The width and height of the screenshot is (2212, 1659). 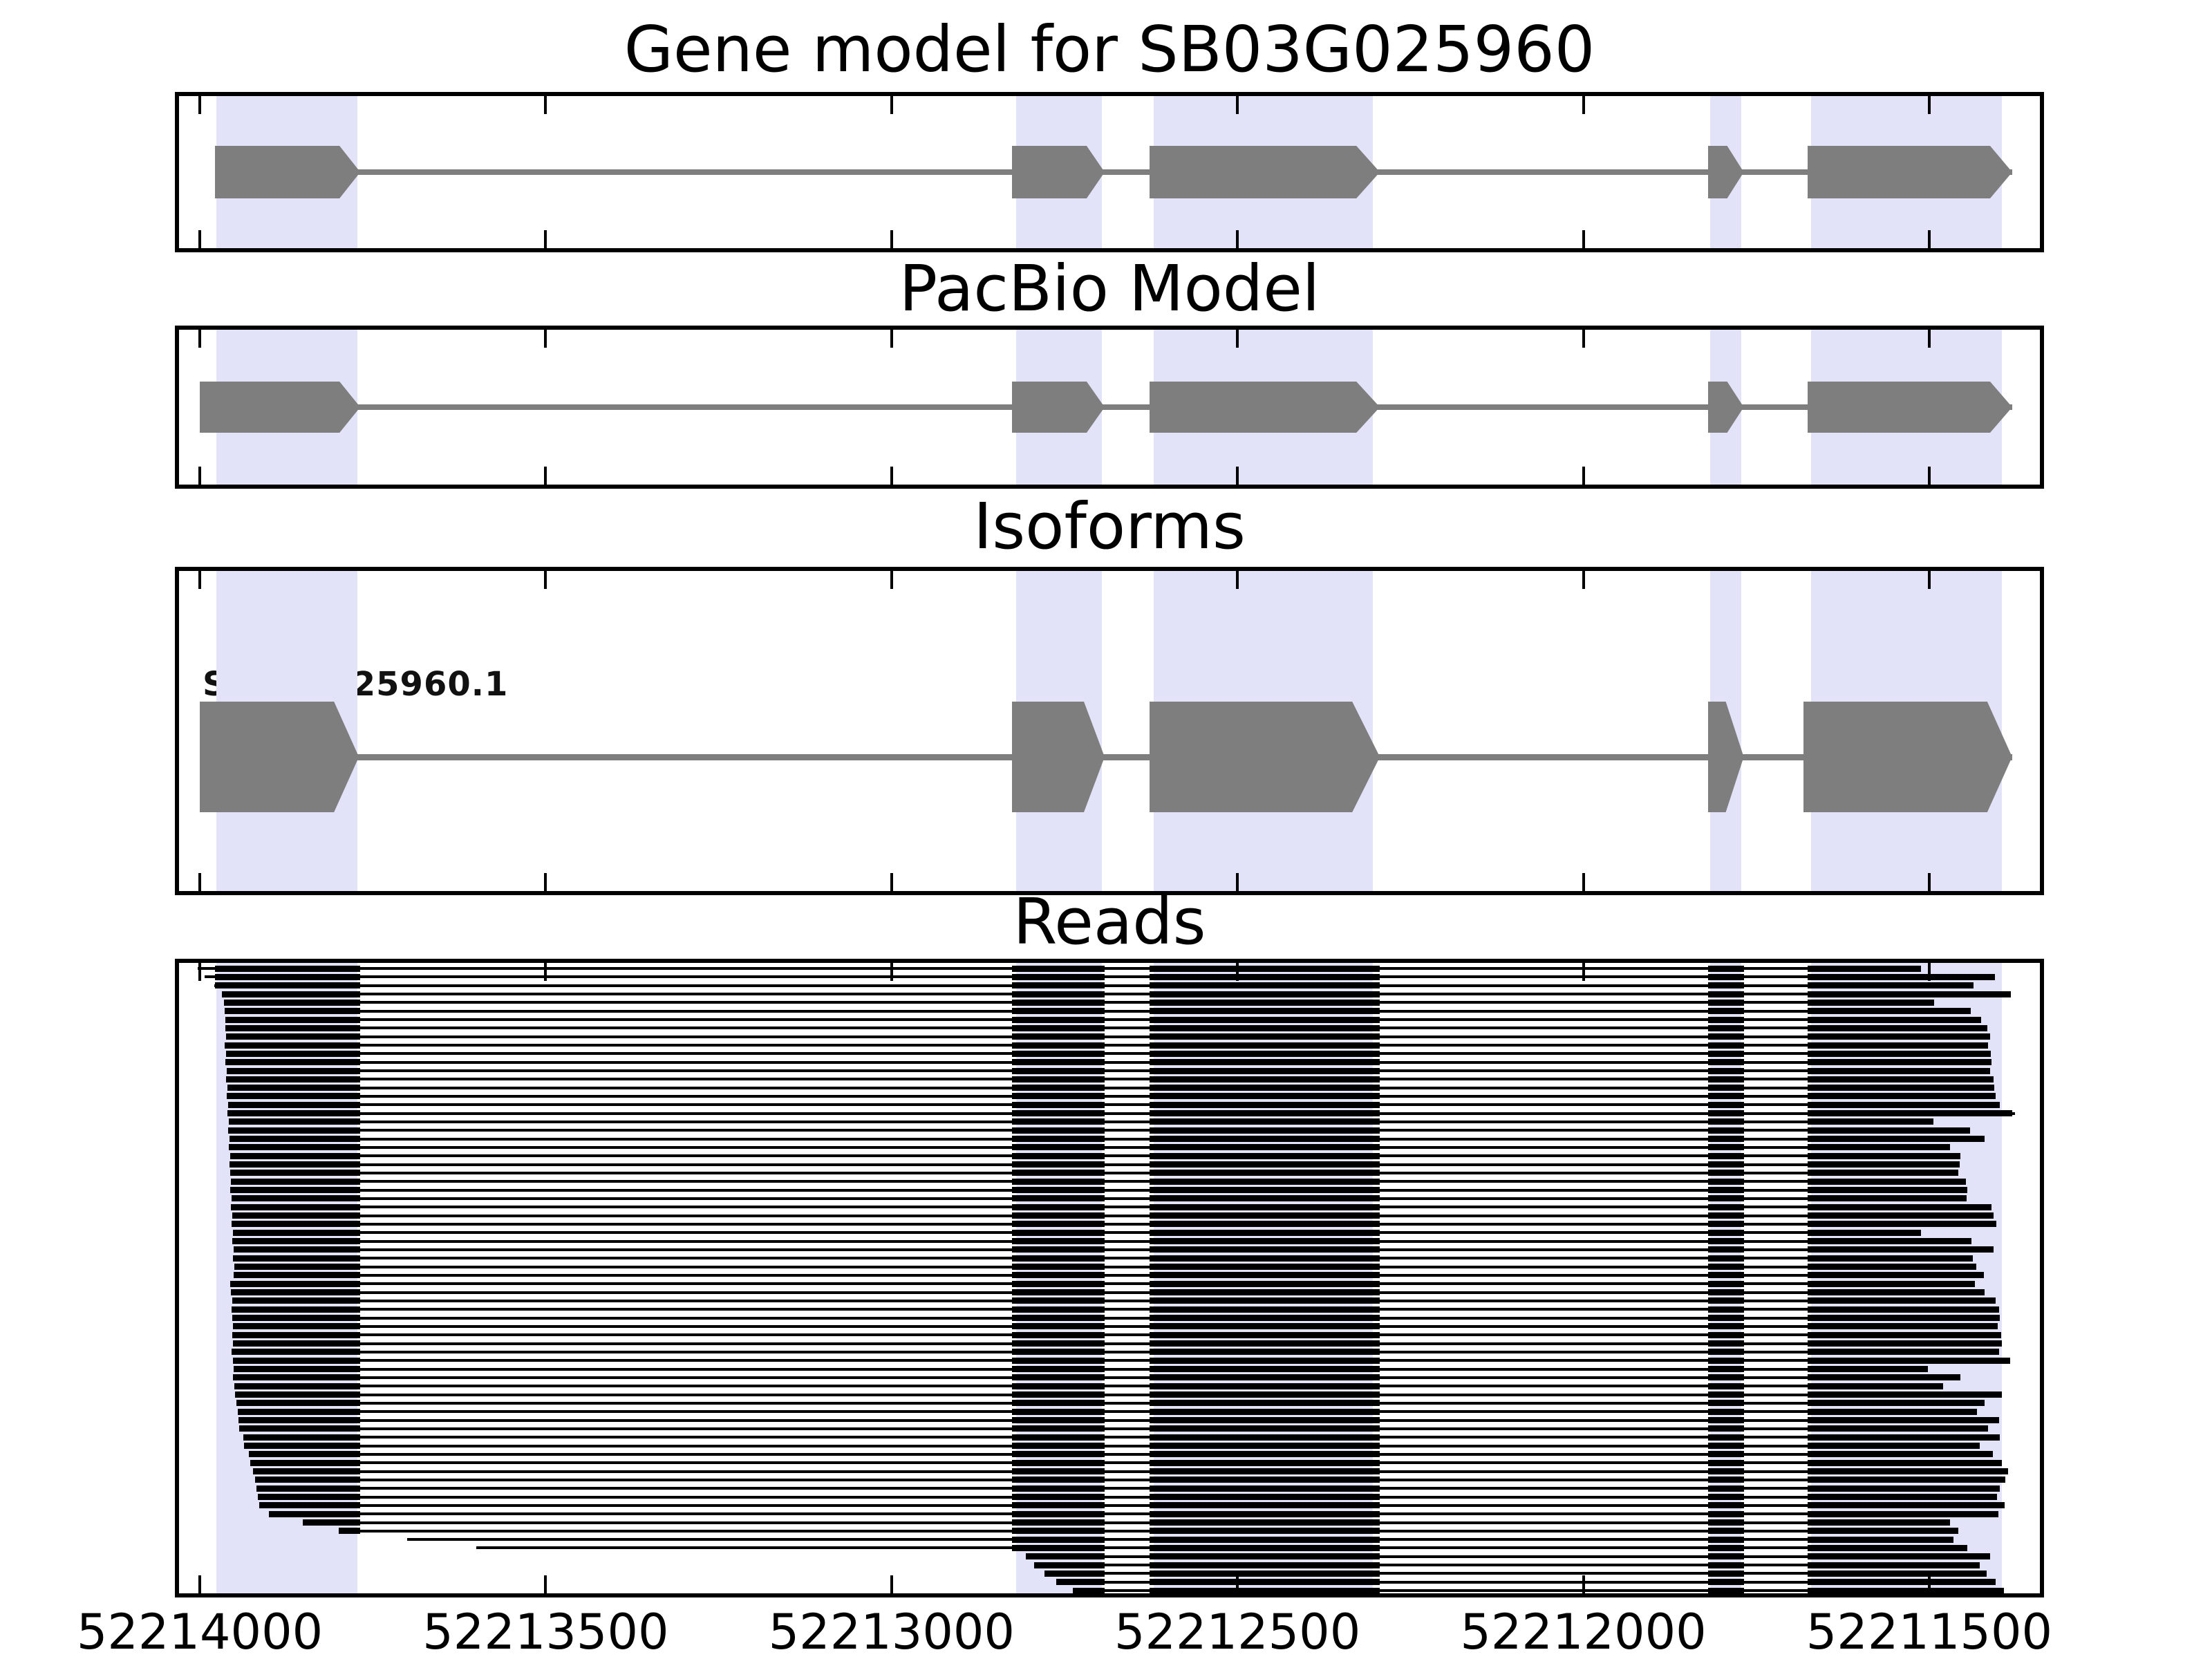 What do you see at coordinates (1583, 1632) in the screenshot?
I see `x-tick-label: 52212000` at bounding box center [1583, 1632].